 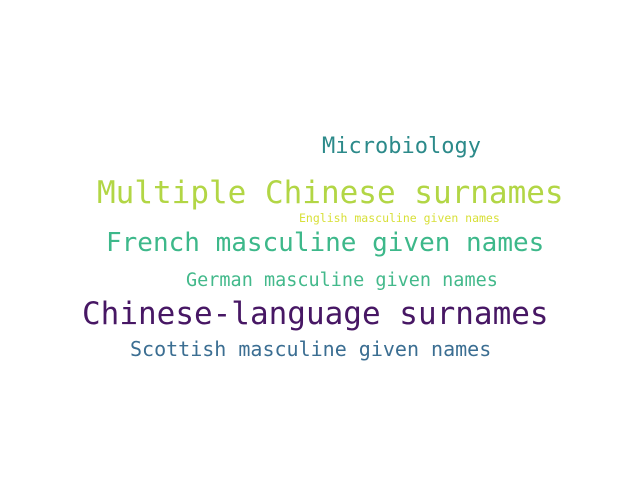 I want to click on word-chinese-language-surnames: Chinese-language surnames, so click(x=315, y=314).